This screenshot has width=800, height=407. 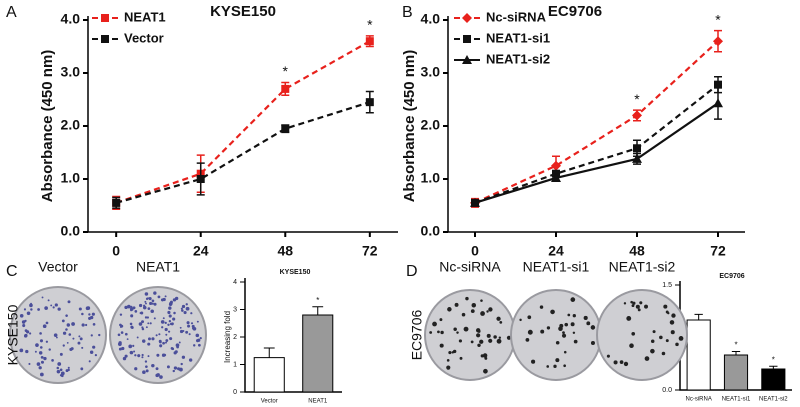 I want to click on y-tick-label: 0.0, so click(x=667, y=390).